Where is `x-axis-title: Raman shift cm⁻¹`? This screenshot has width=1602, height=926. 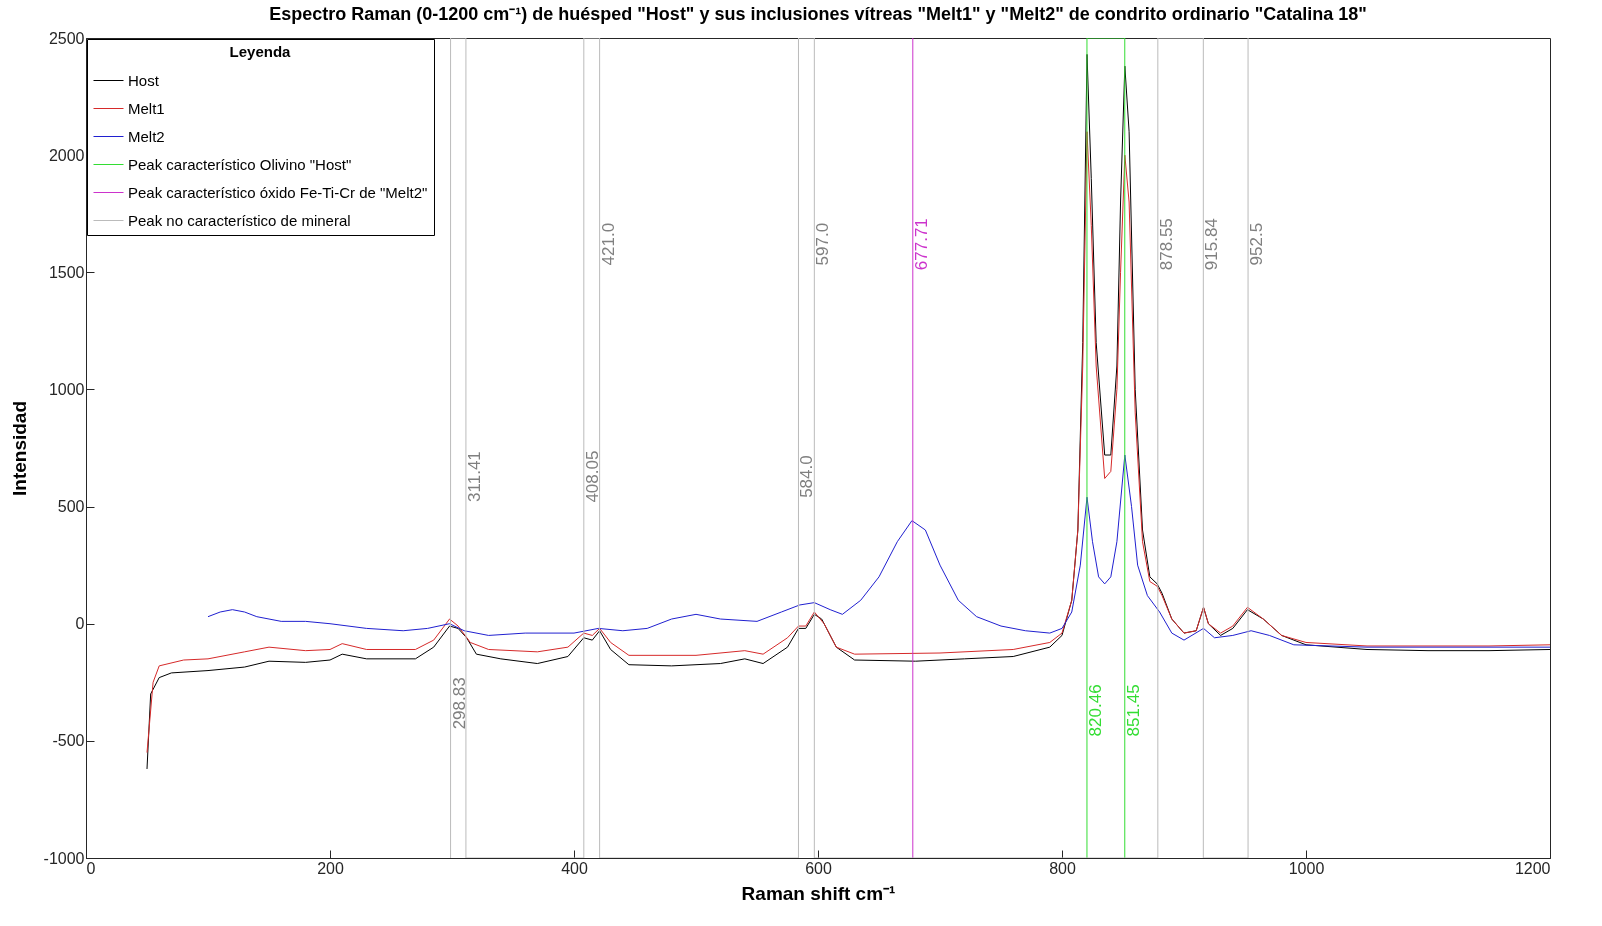 x-axis-title: Raman shift cm⁻¹ is located at coordinates (818, 893).